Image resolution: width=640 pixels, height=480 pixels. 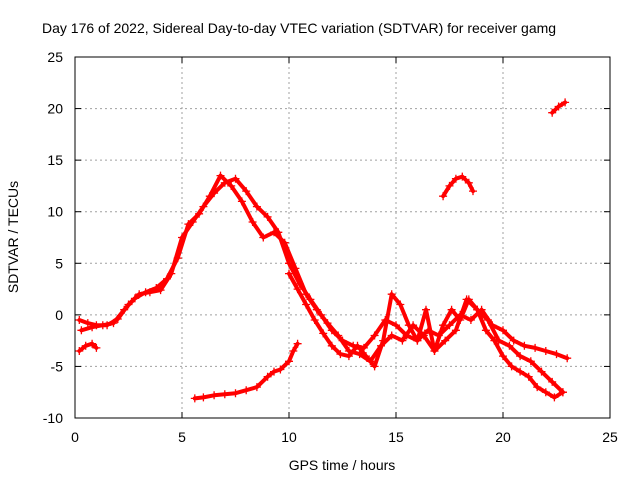 What do you see at coordinates (55, 109) in the screenshot?
I see `y-tick-label: 20` at bounding box center [55, 109].